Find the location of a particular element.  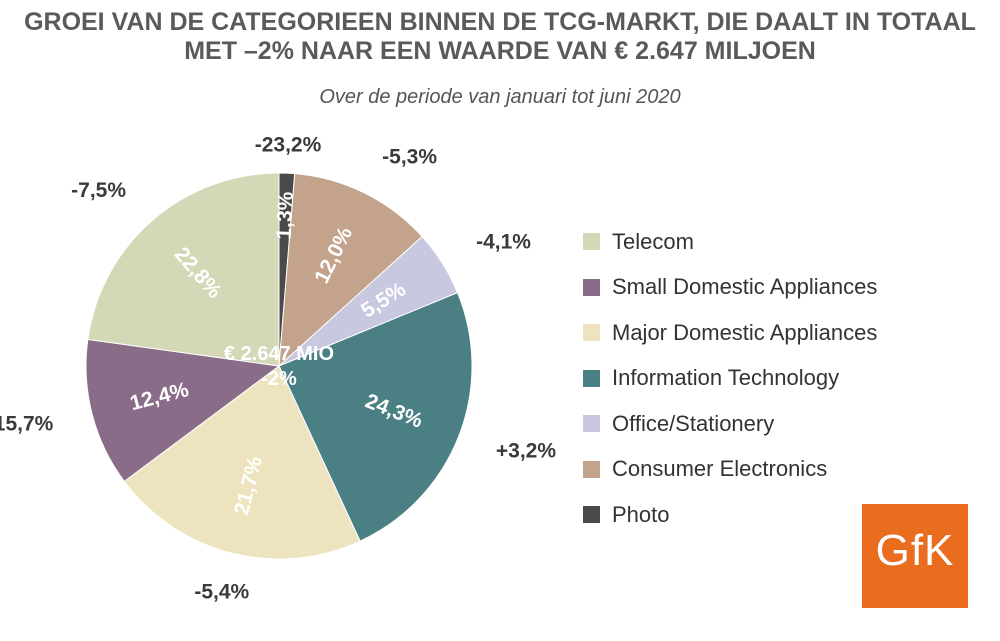

share-label-photo: 1,3% is located at coordinates (285, 215).